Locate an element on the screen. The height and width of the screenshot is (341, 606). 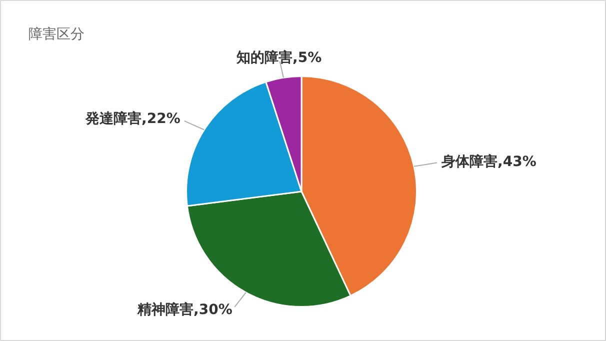
slice-label: 精神障害,30% is located at coordinates (184, 309).